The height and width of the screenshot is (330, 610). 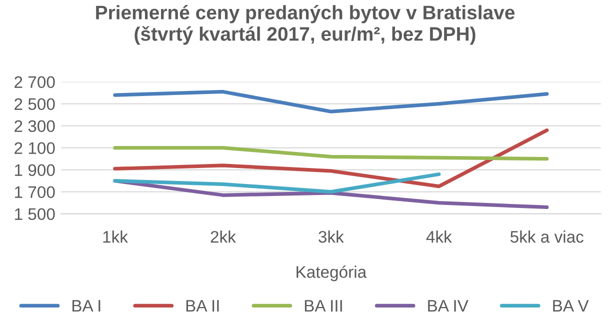 I want to click on legend-label: BA I, so click(x=86, y=306).